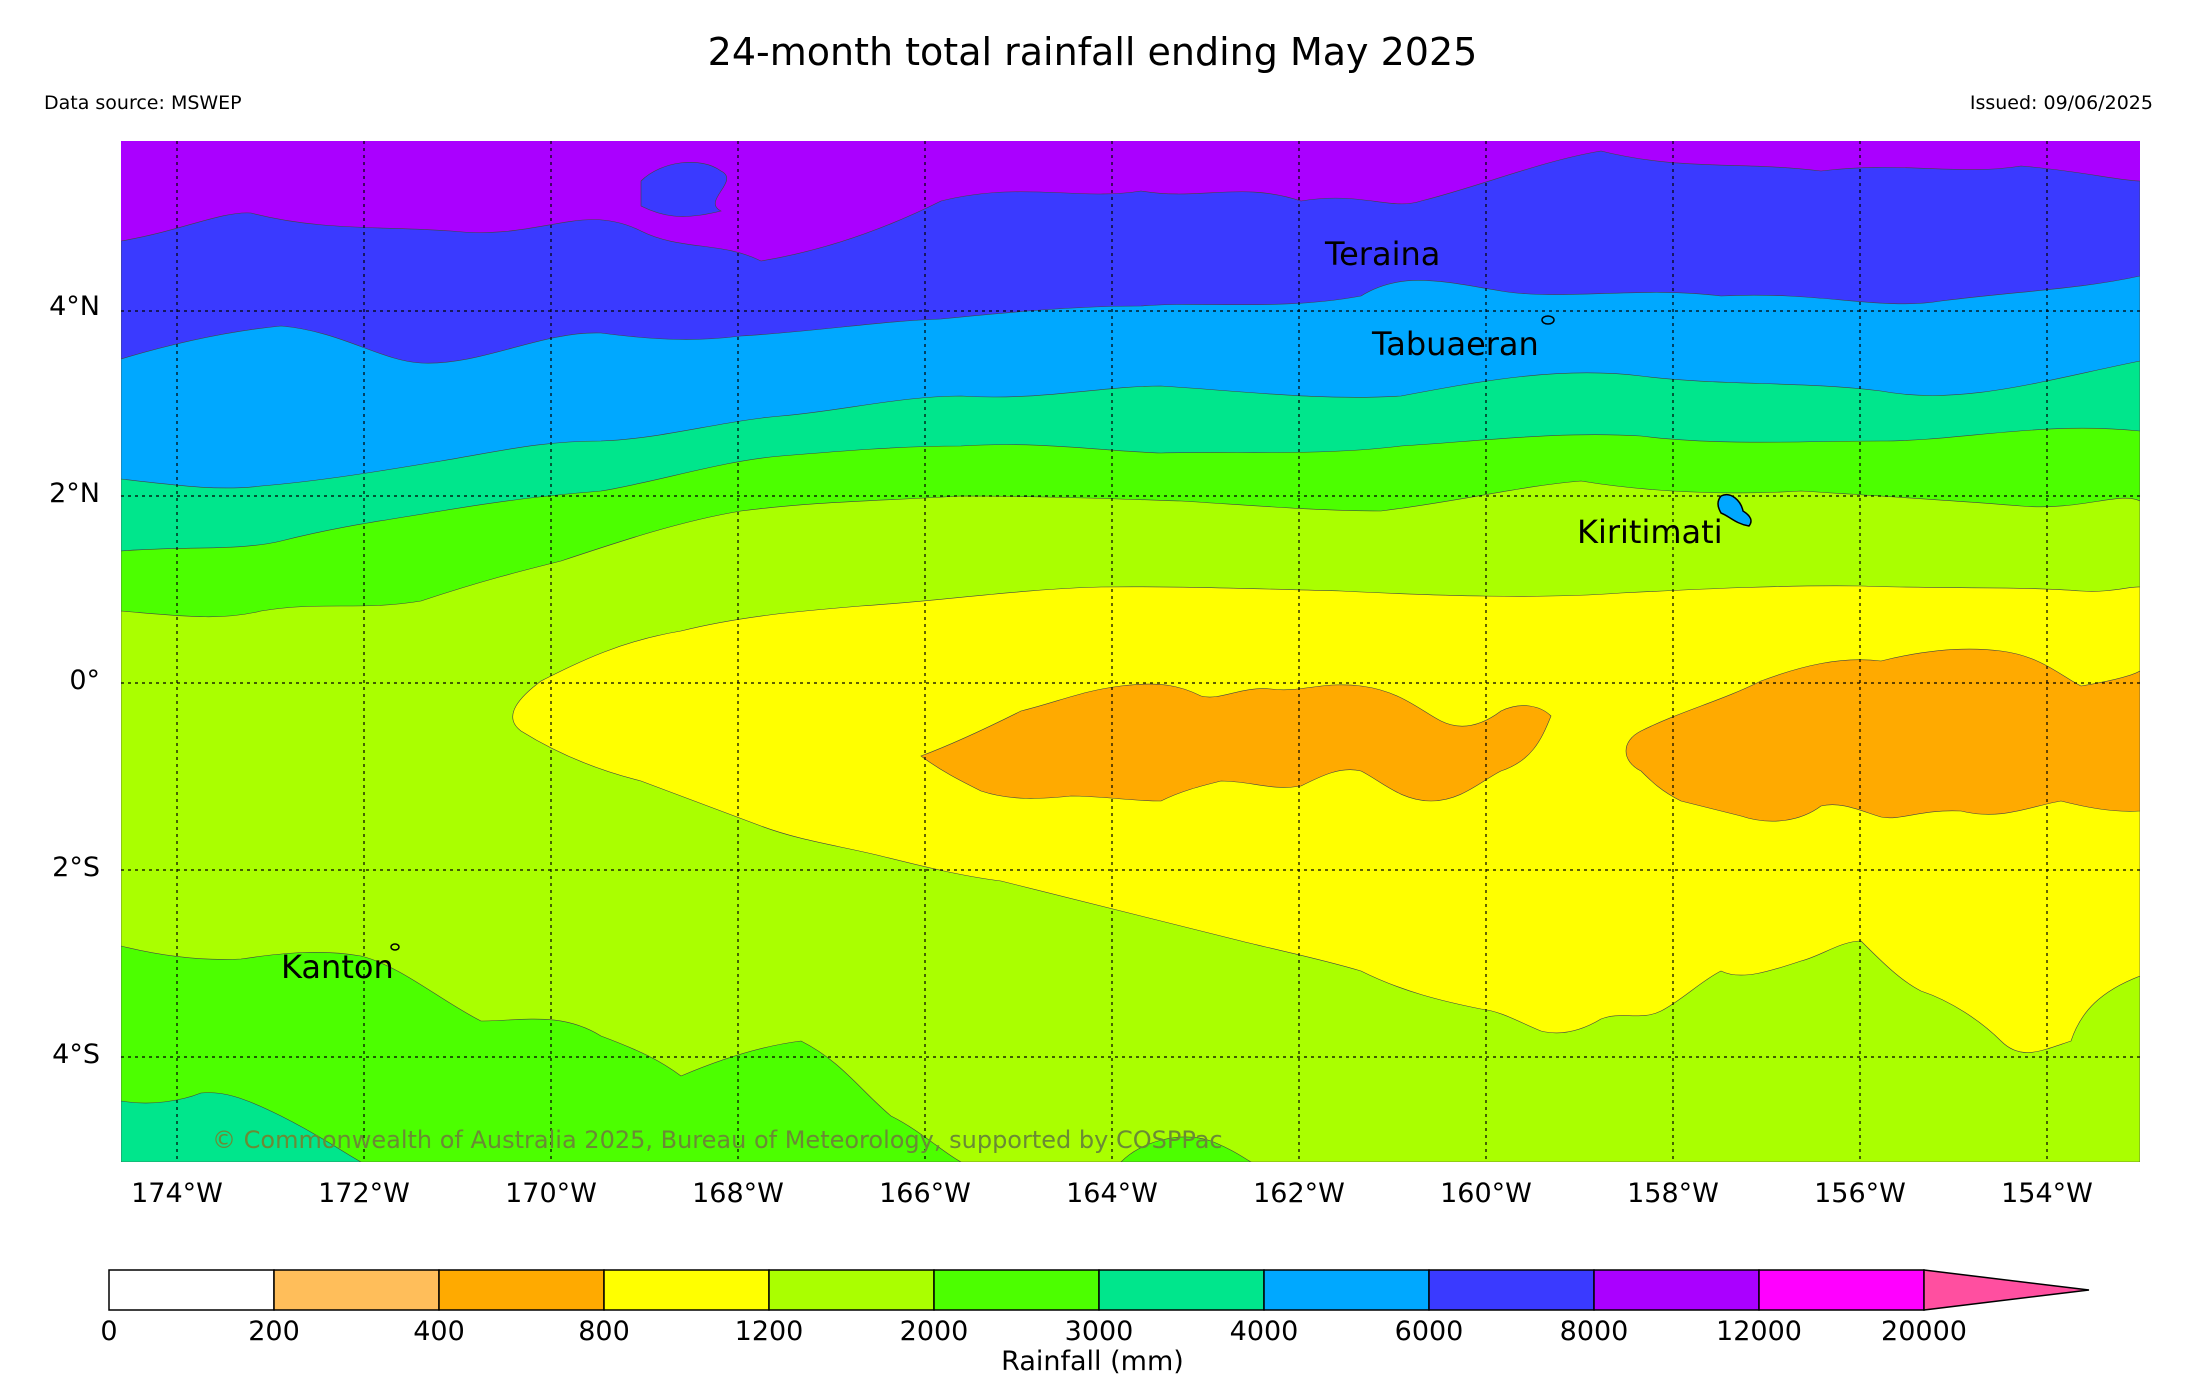 This screenshot has width=2185, height=1380. I want to click on lon-label-156w: 156°W, so click(1860, 1193).